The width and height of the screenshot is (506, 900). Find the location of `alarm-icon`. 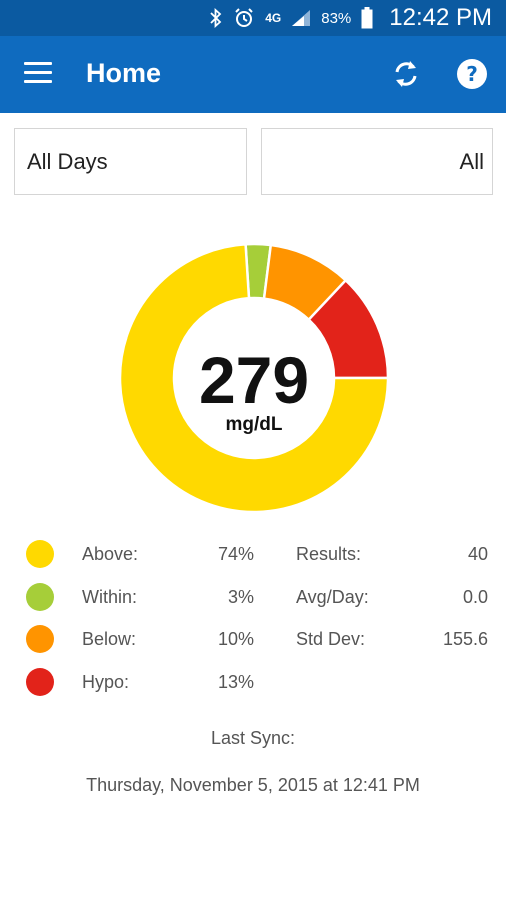

alarm-icon is located at coordinates (244, 18).